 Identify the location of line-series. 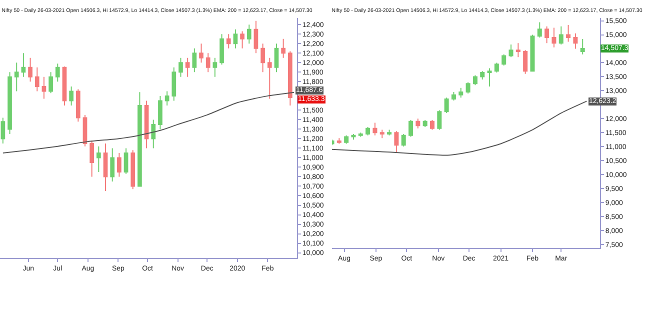
(460, 128).